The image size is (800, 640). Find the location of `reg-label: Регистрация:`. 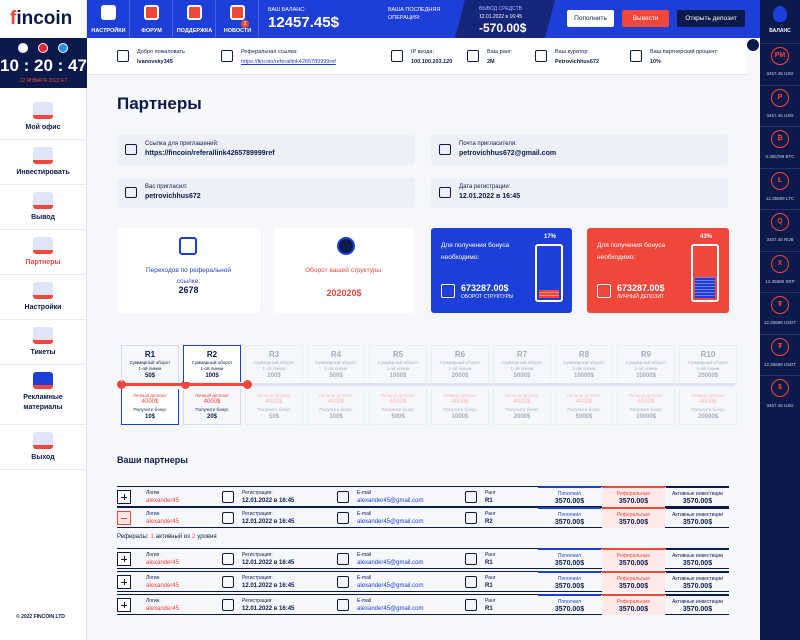

reg-label: Регистрация: is located at coordinates (257, 601).